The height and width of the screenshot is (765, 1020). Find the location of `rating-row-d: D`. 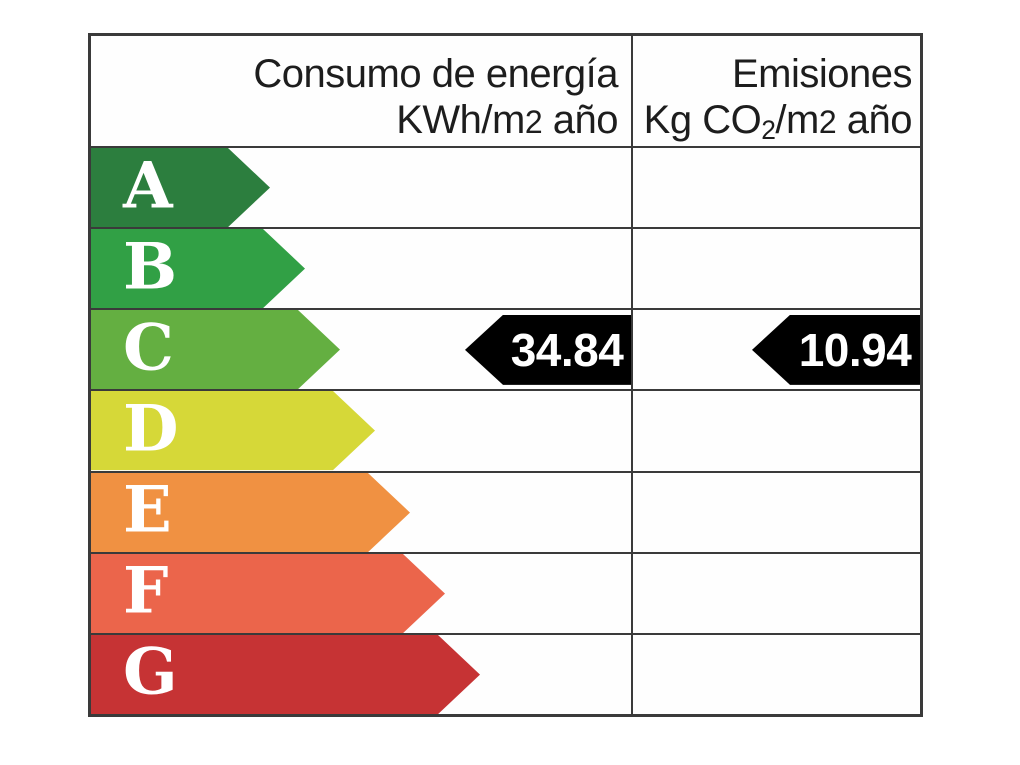

rating-row-d: D is located at coordinates (505, 430).